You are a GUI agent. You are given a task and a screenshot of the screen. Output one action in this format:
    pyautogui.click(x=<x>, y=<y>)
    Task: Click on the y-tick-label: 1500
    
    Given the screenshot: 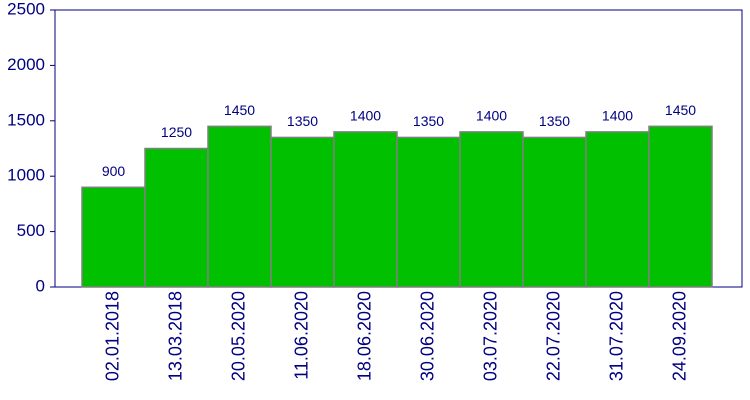 What is the action you would take?
    pyautogui.click(x=26, y=119)
    